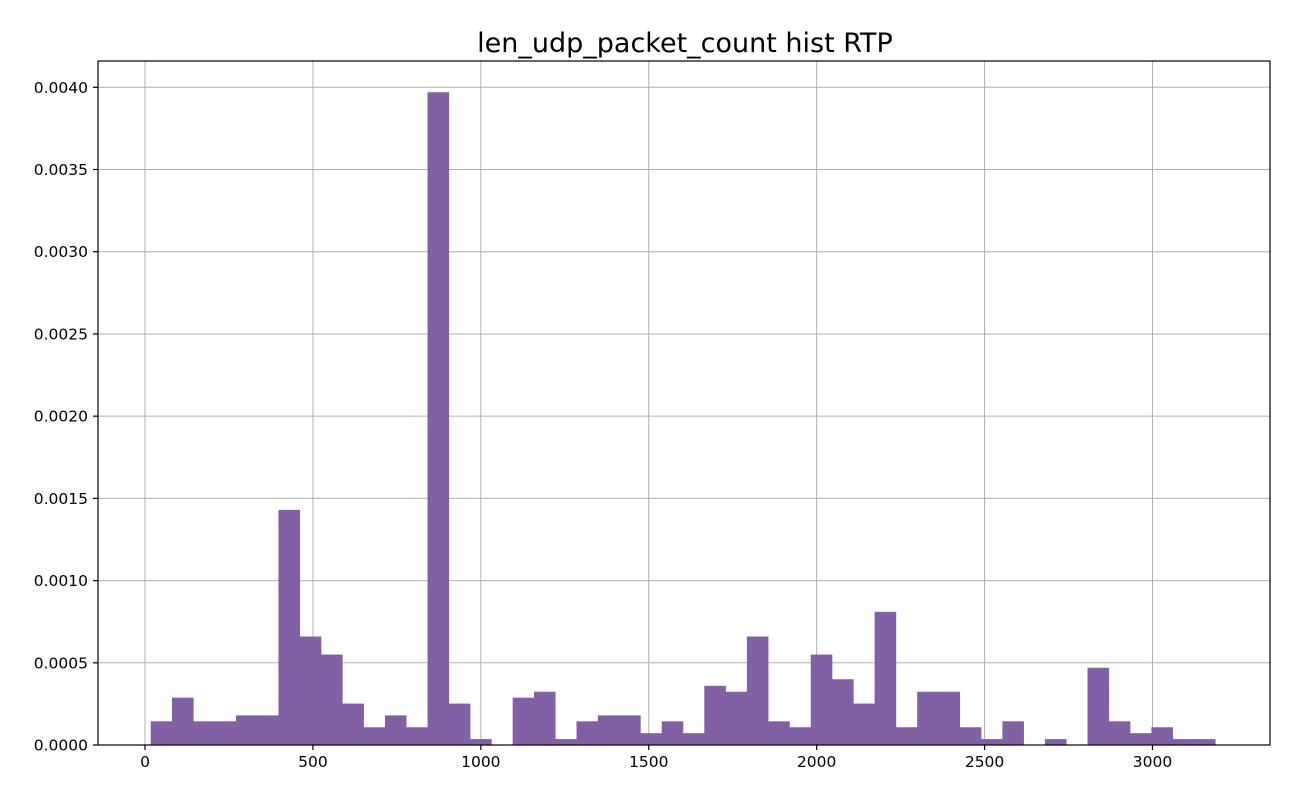  I want to click on x-tick-label: 2000, so click(816, 762).